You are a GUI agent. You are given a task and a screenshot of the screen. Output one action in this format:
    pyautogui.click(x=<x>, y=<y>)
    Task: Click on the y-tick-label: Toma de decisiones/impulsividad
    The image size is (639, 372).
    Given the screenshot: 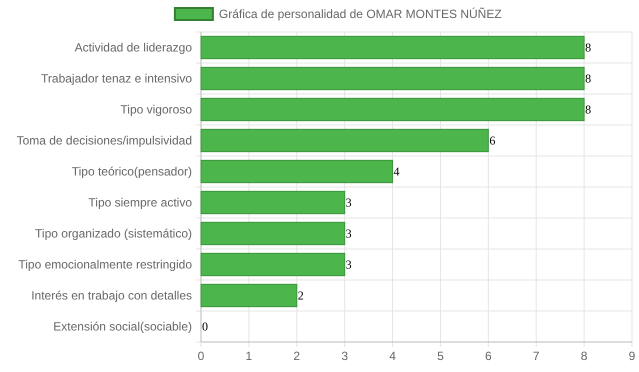 What is the action you would take?
    pyautogui.click(x=104, y=141)
    